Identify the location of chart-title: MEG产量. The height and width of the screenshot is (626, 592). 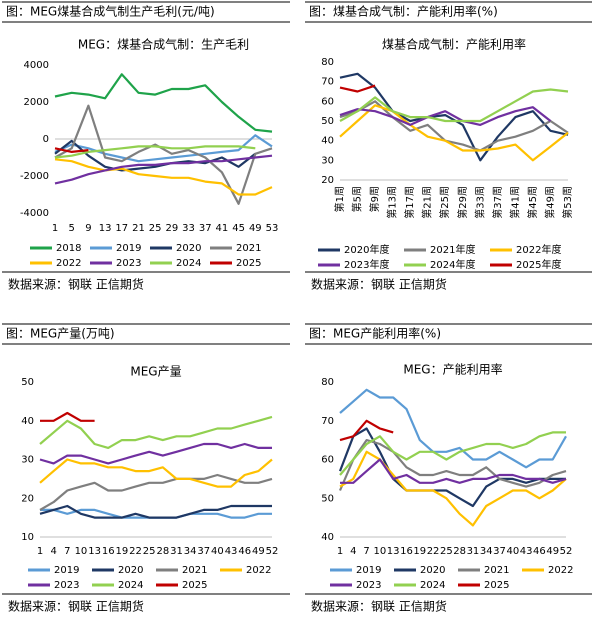
(155, 372).